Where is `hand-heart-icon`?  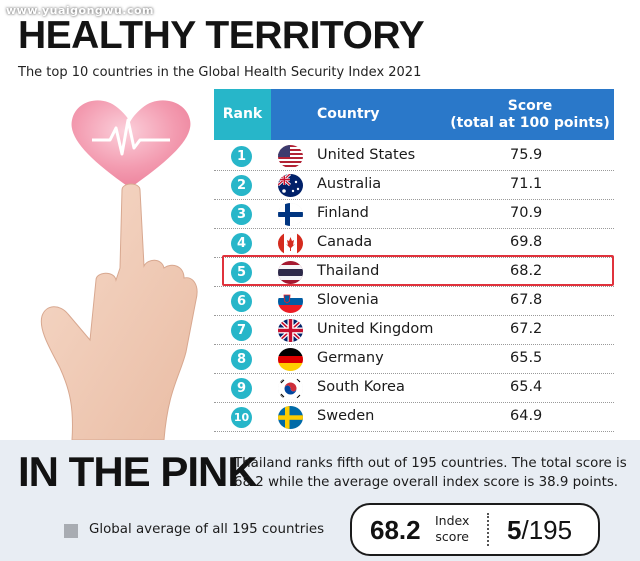 hand-heart-icon is located at coordinates (119, 270).